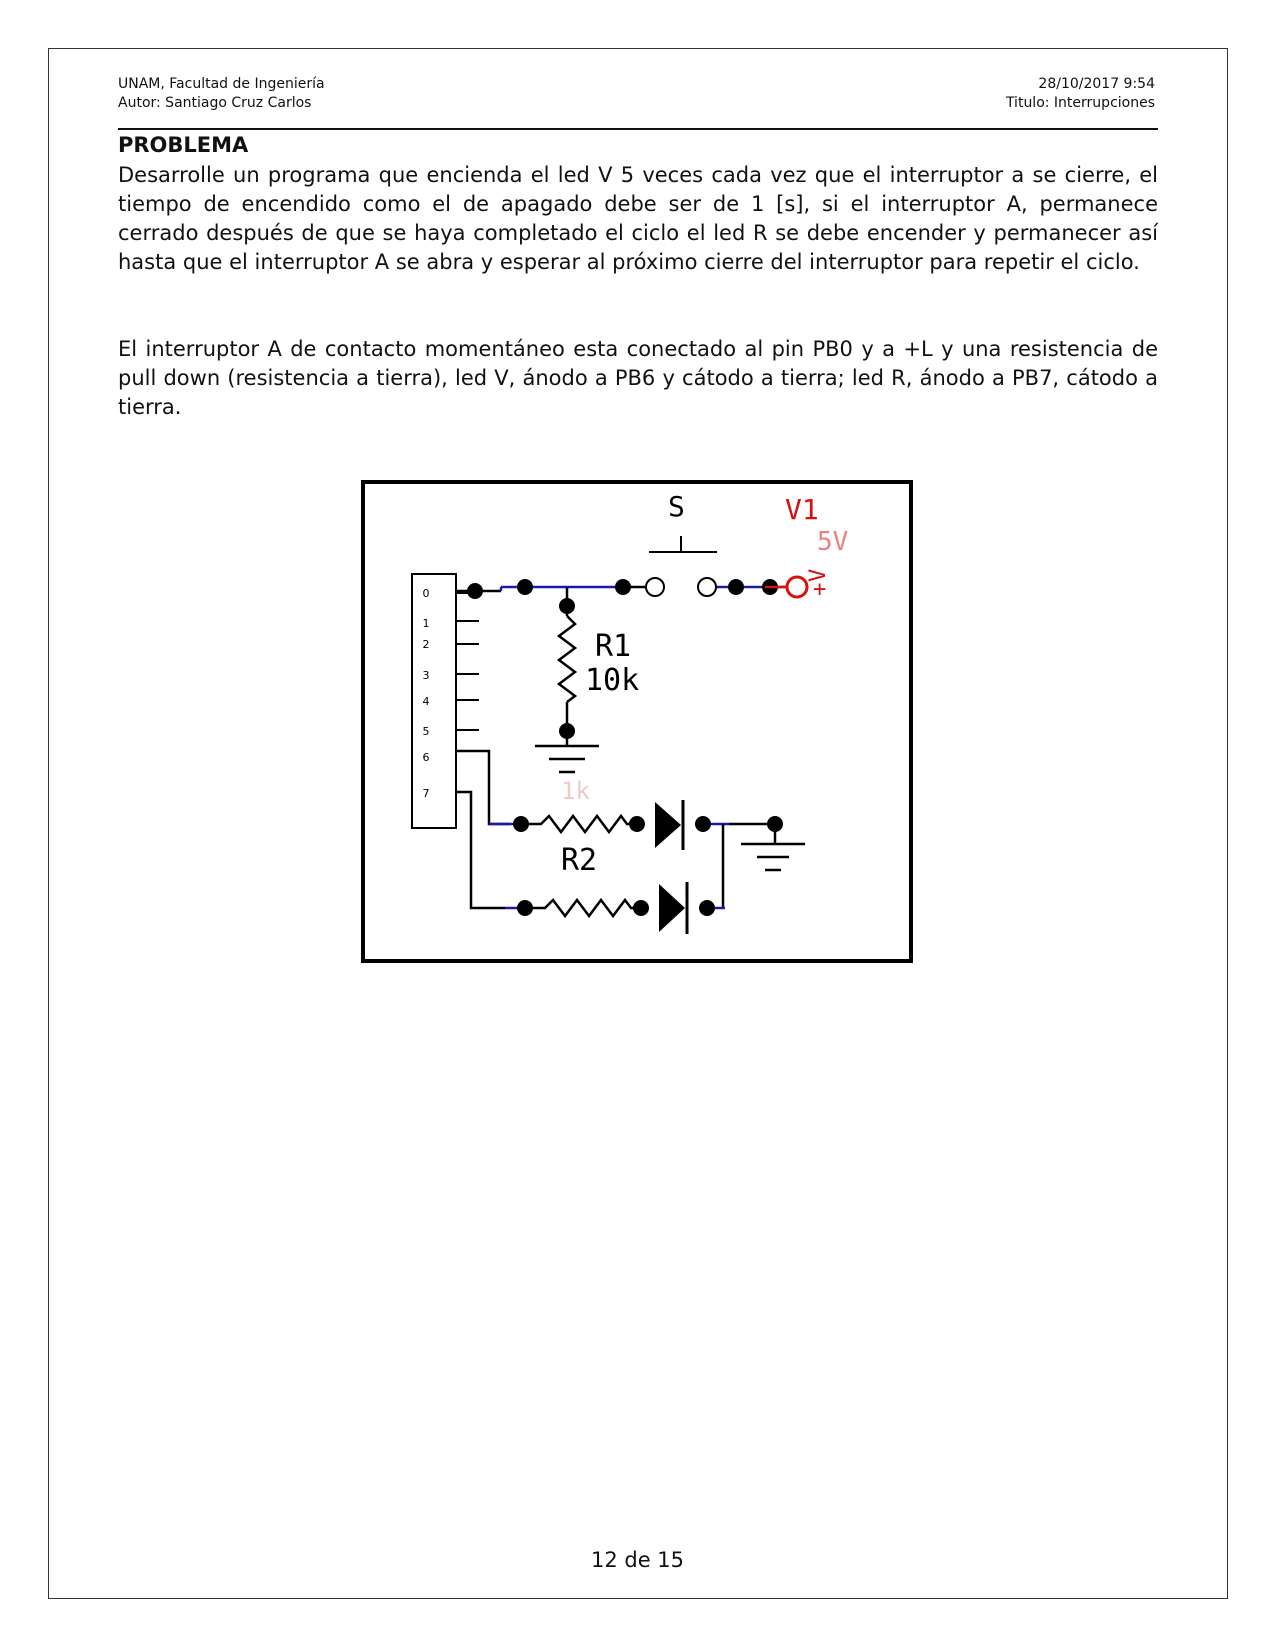 This screenshot has height=1650, width=1275. What do you see at coordinates (575, 791) in the screenshot?
I see `faint-value: 1k` at bounding box center [575, 791].